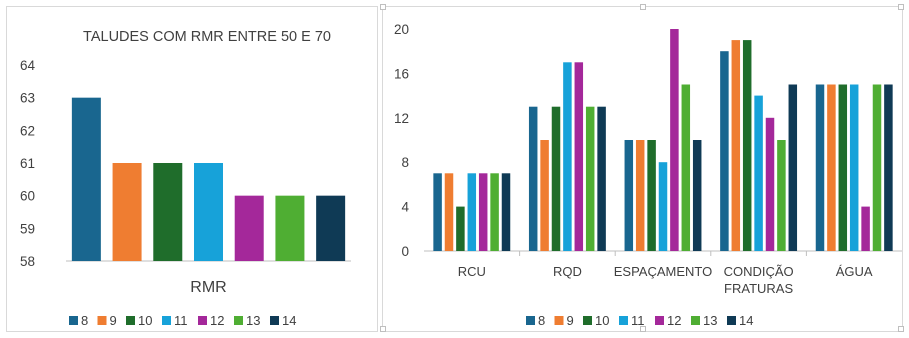 This screenshot has height=338, width=909. I want to click on bar-espaçamento-series-11, so click(663, 206).